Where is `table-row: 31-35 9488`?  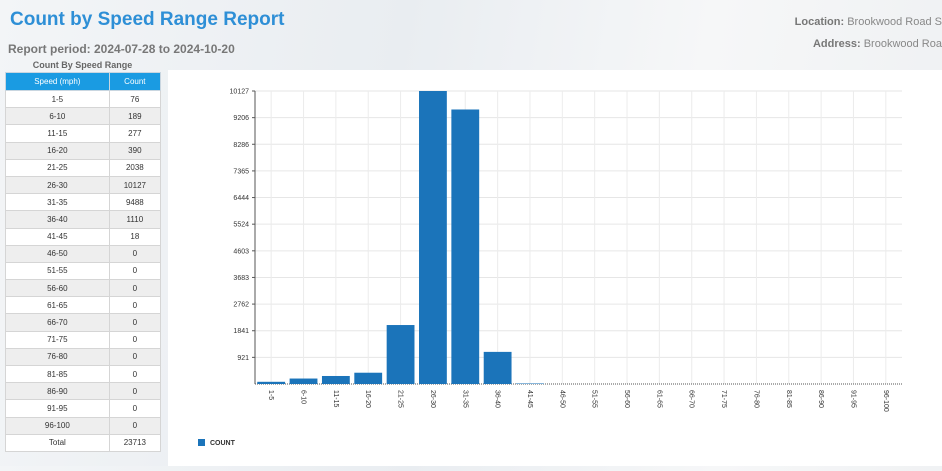 table-row: 31-35 9488 is located at coordinates (83, 202).